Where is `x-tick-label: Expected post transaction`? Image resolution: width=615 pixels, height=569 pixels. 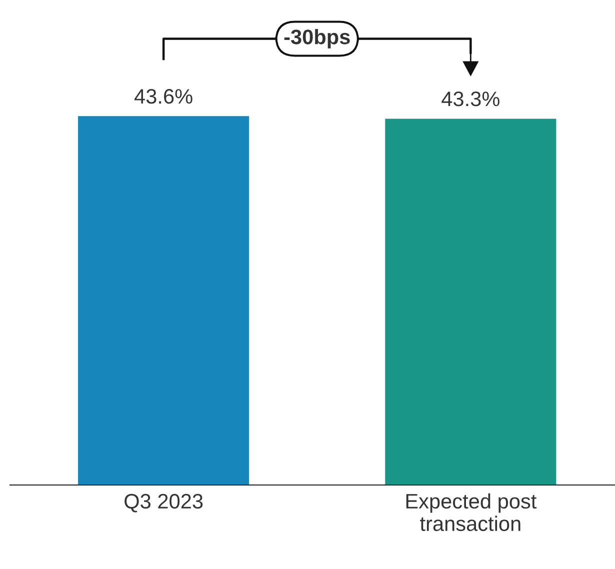 x-tick-label: Expected post transaction is located at coordinates (471, 512).